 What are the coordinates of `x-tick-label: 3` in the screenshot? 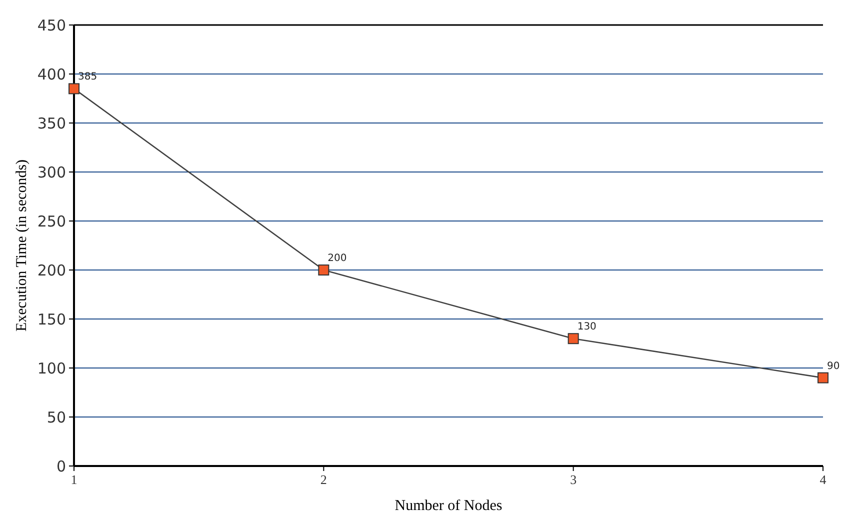 It's located at (573, 479).